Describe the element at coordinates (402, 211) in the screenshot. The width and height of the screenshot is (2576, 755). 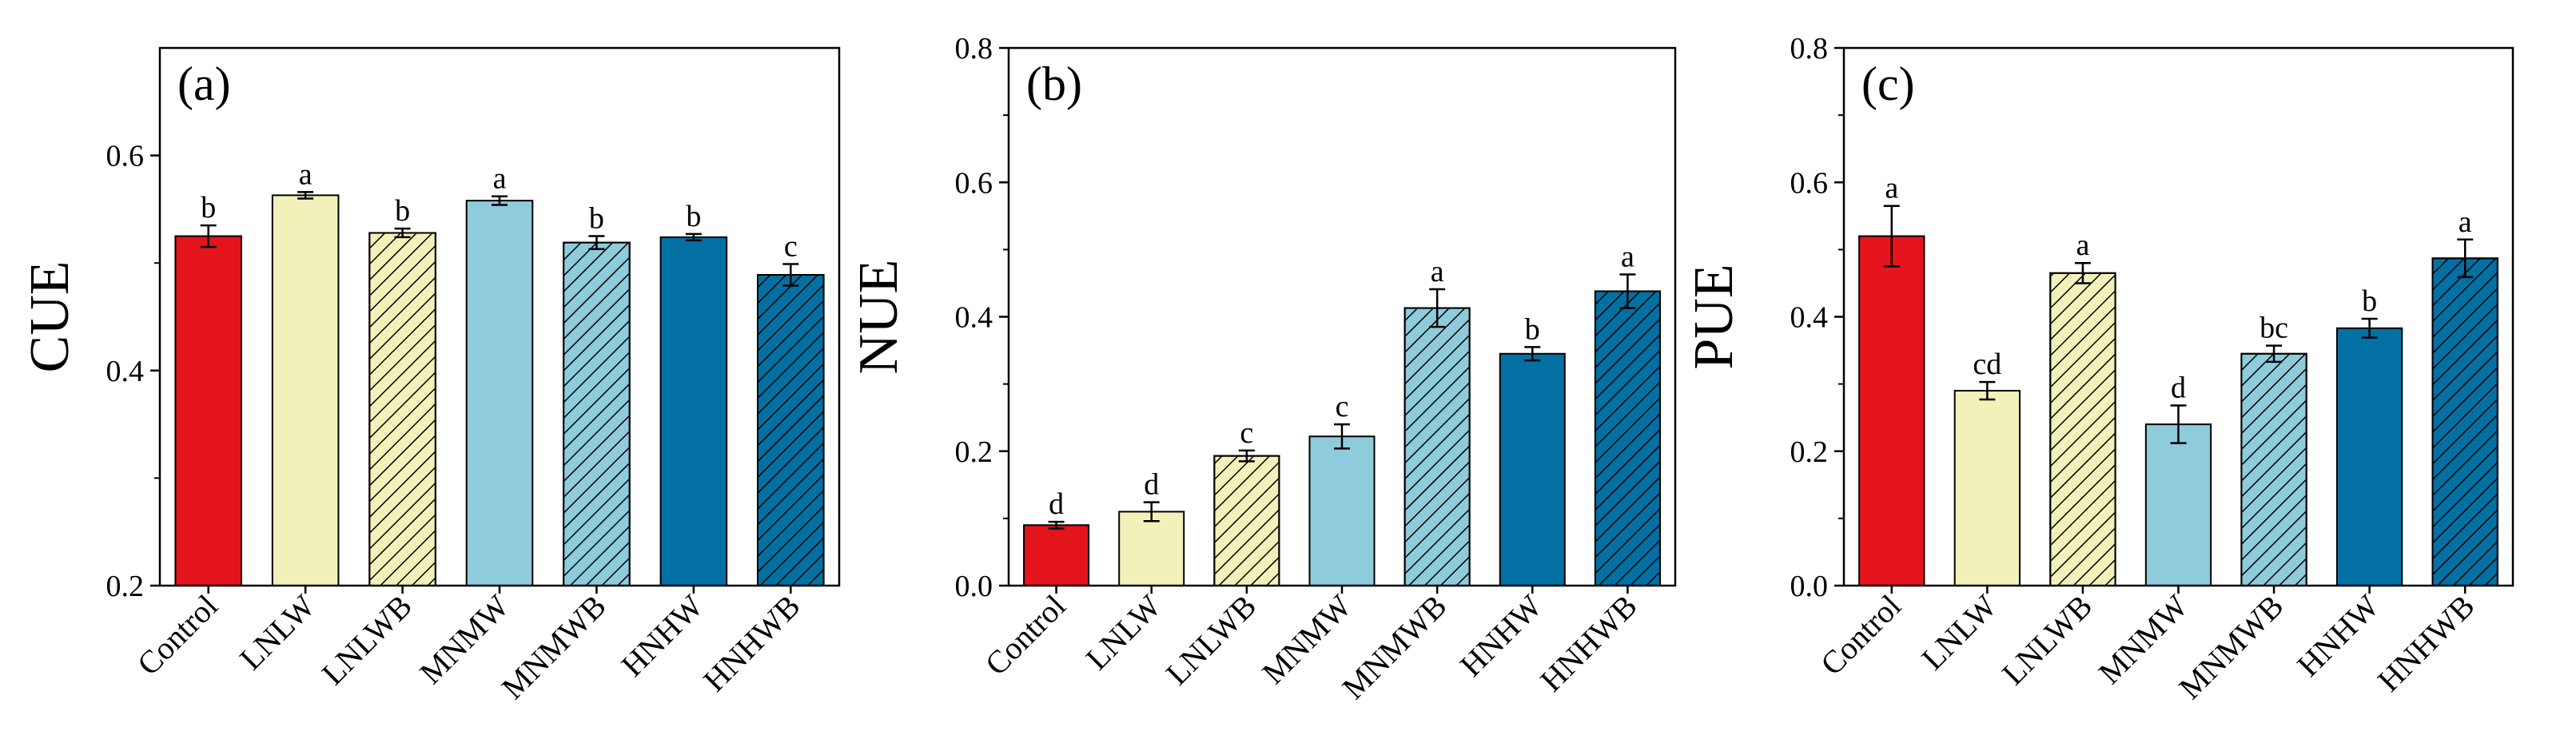
I see `significance-label-lnlwb: b` at that location.